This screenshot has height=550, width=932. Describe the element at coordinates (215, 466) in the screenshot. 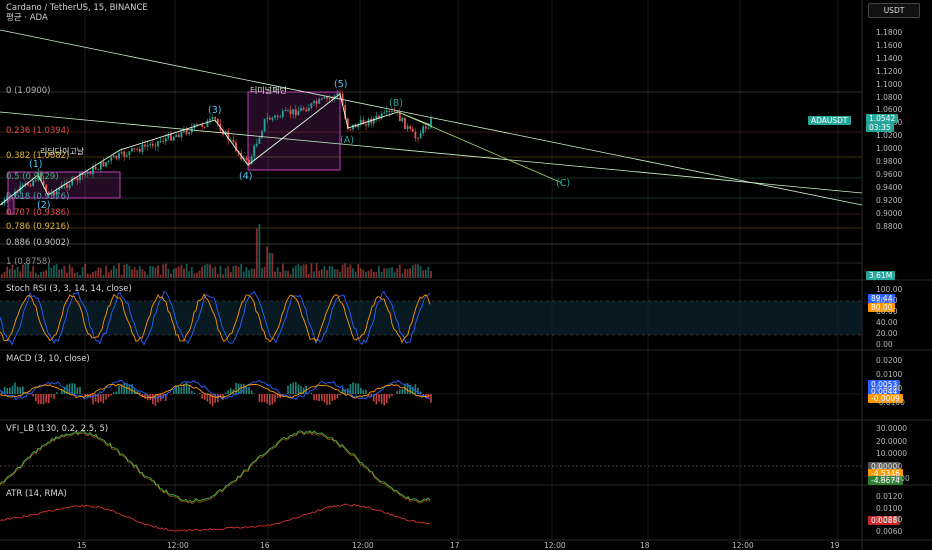

I see `vfi-line` at that location.